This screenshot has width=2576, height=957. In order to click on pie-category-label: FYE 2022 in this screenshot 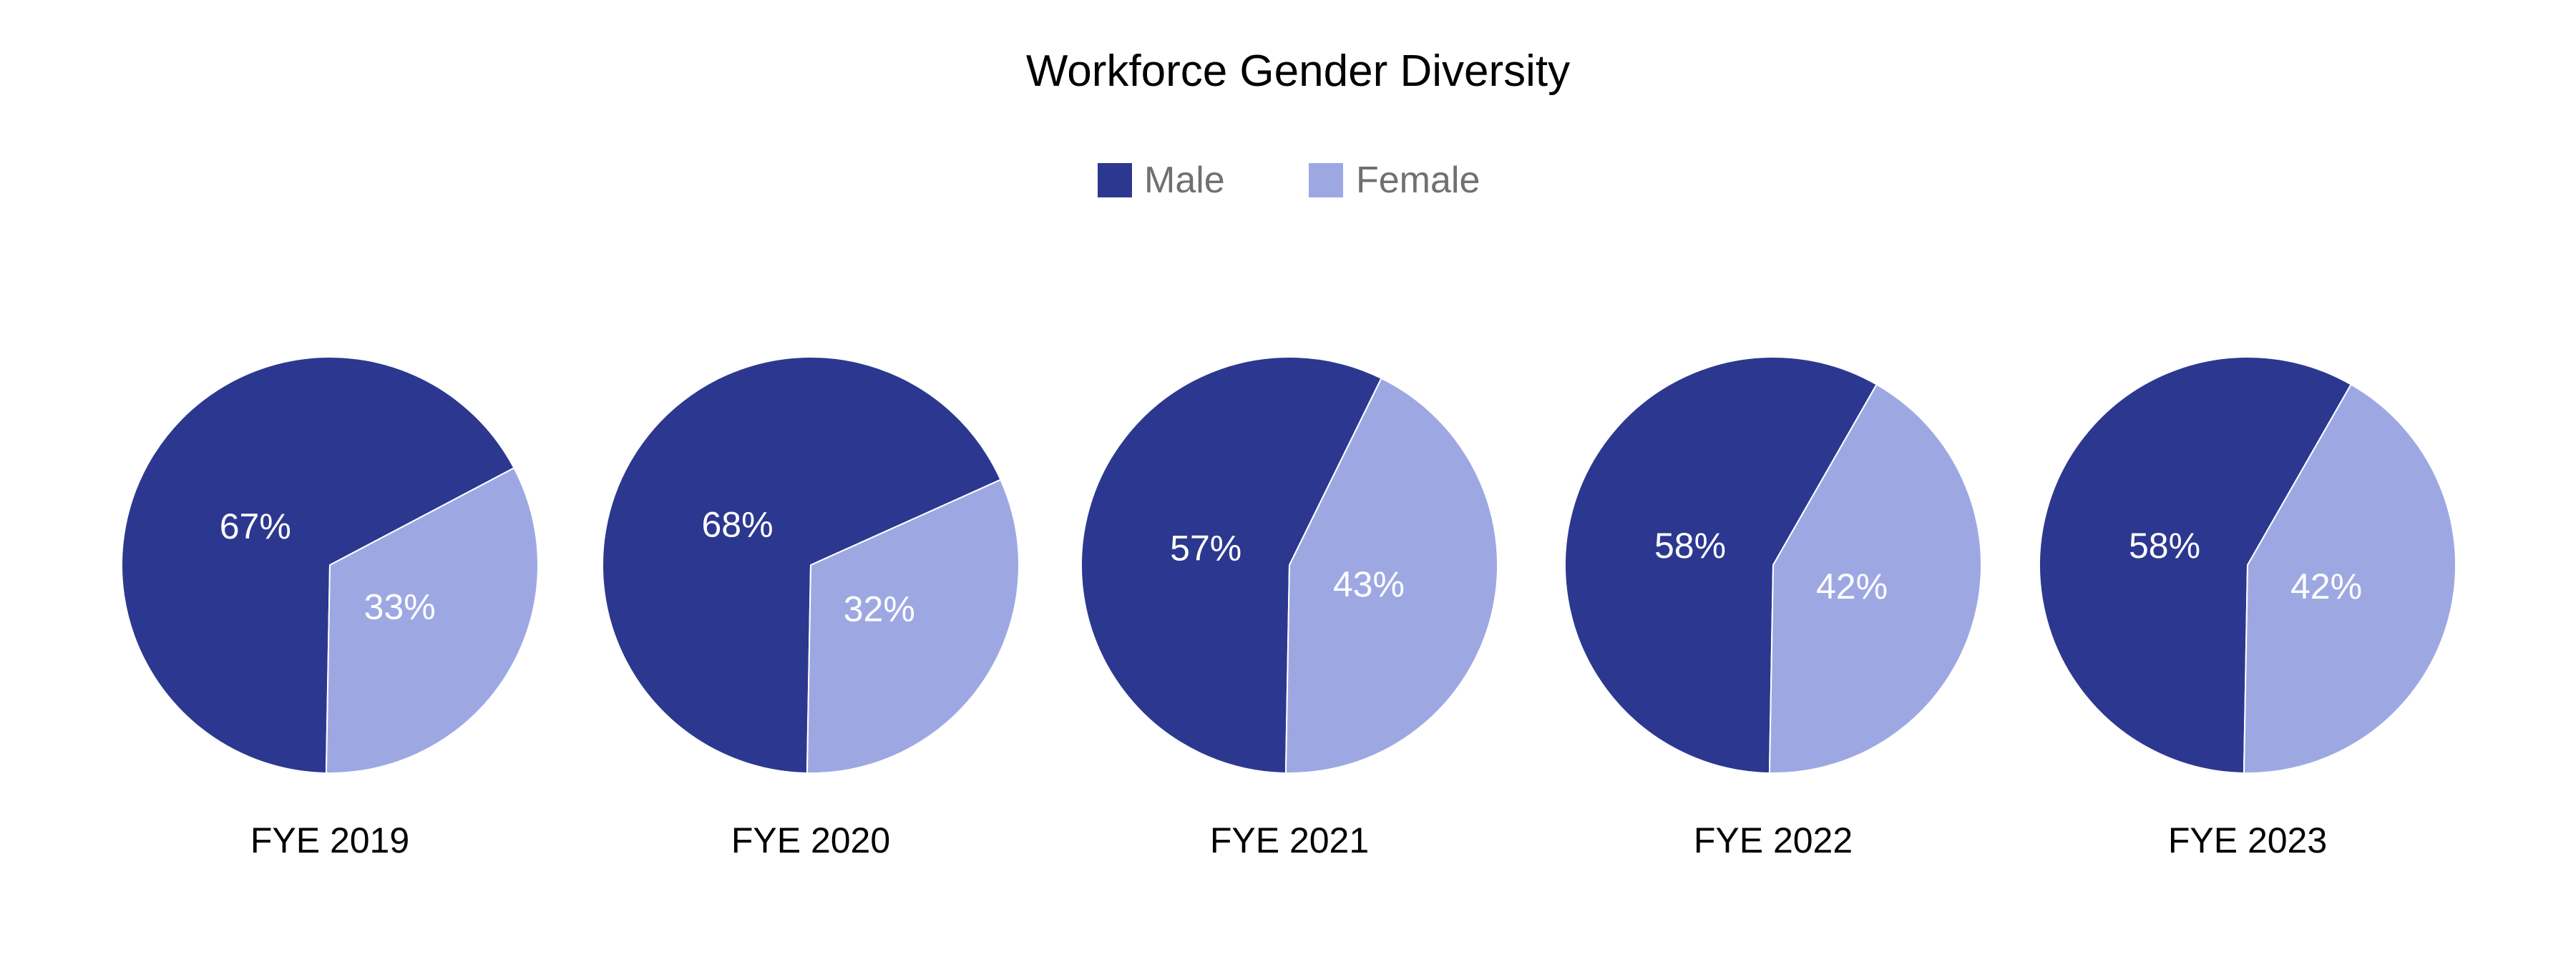, I will do `click(1773, 840)`.